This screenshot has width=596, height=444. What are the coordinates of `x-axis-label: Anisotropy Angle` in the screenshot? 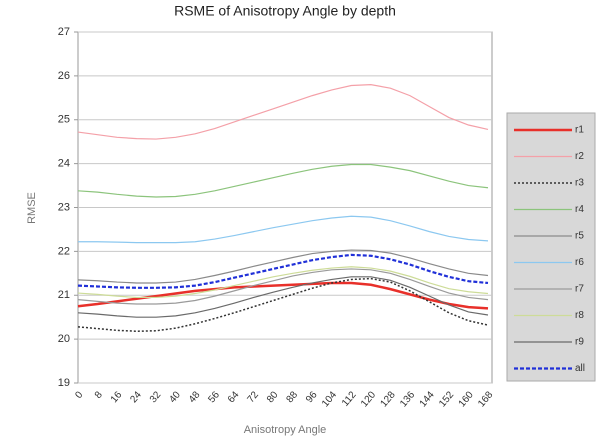 It's located at (285, 430).